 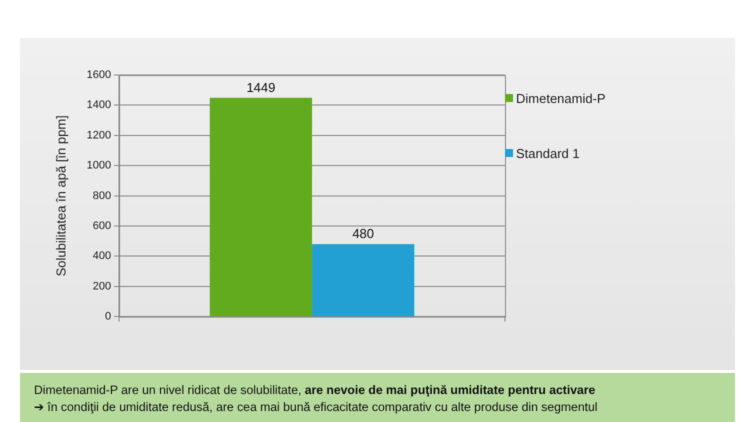 I want to click on y-tick-label: 400, so click(x=102, y=256).